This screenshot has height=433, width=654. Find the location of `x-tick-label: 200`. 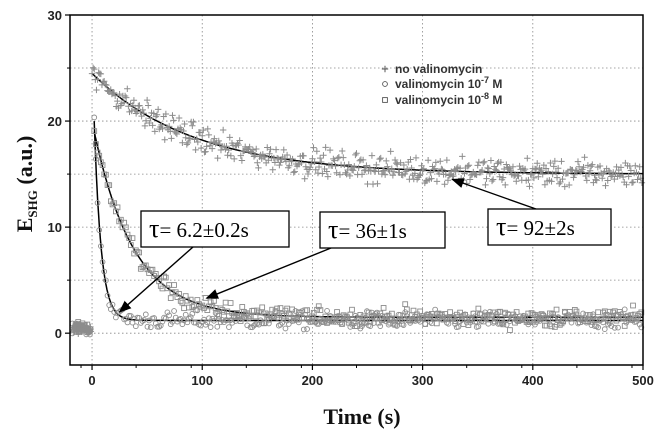

x-tick-label: 200 is located at coordinates (313, 380).